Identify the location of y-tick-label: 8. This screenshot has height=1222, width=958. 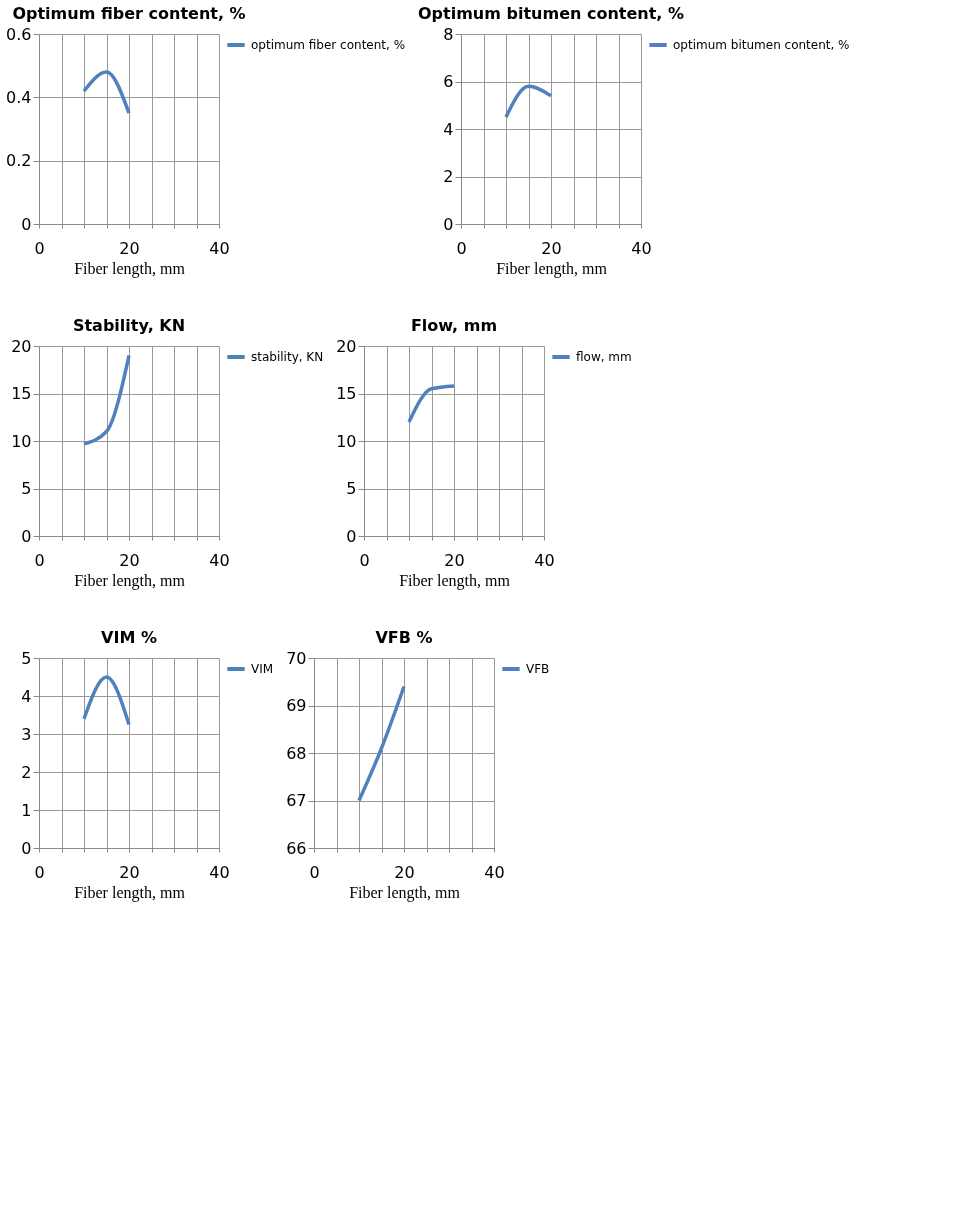
(448, 34).